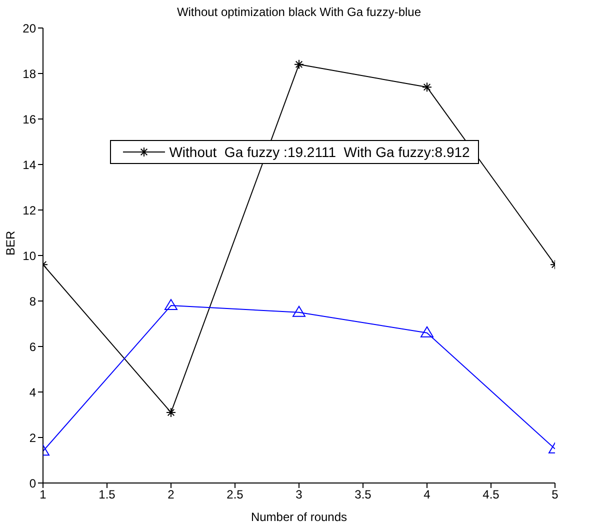  Describe the element at coordinates (29, 210) in the screenshot. I see `y-tick-label: 12` at that location.